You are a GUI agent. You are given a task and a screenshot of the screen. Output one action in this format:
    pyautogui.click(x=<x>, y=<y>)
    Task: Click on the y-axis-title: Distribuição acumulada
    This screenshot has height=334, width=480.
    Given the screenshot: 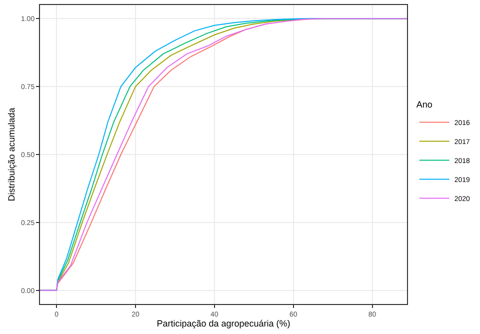 What is the action you would take?
    pyautogui.click(x=11, y=155)
    